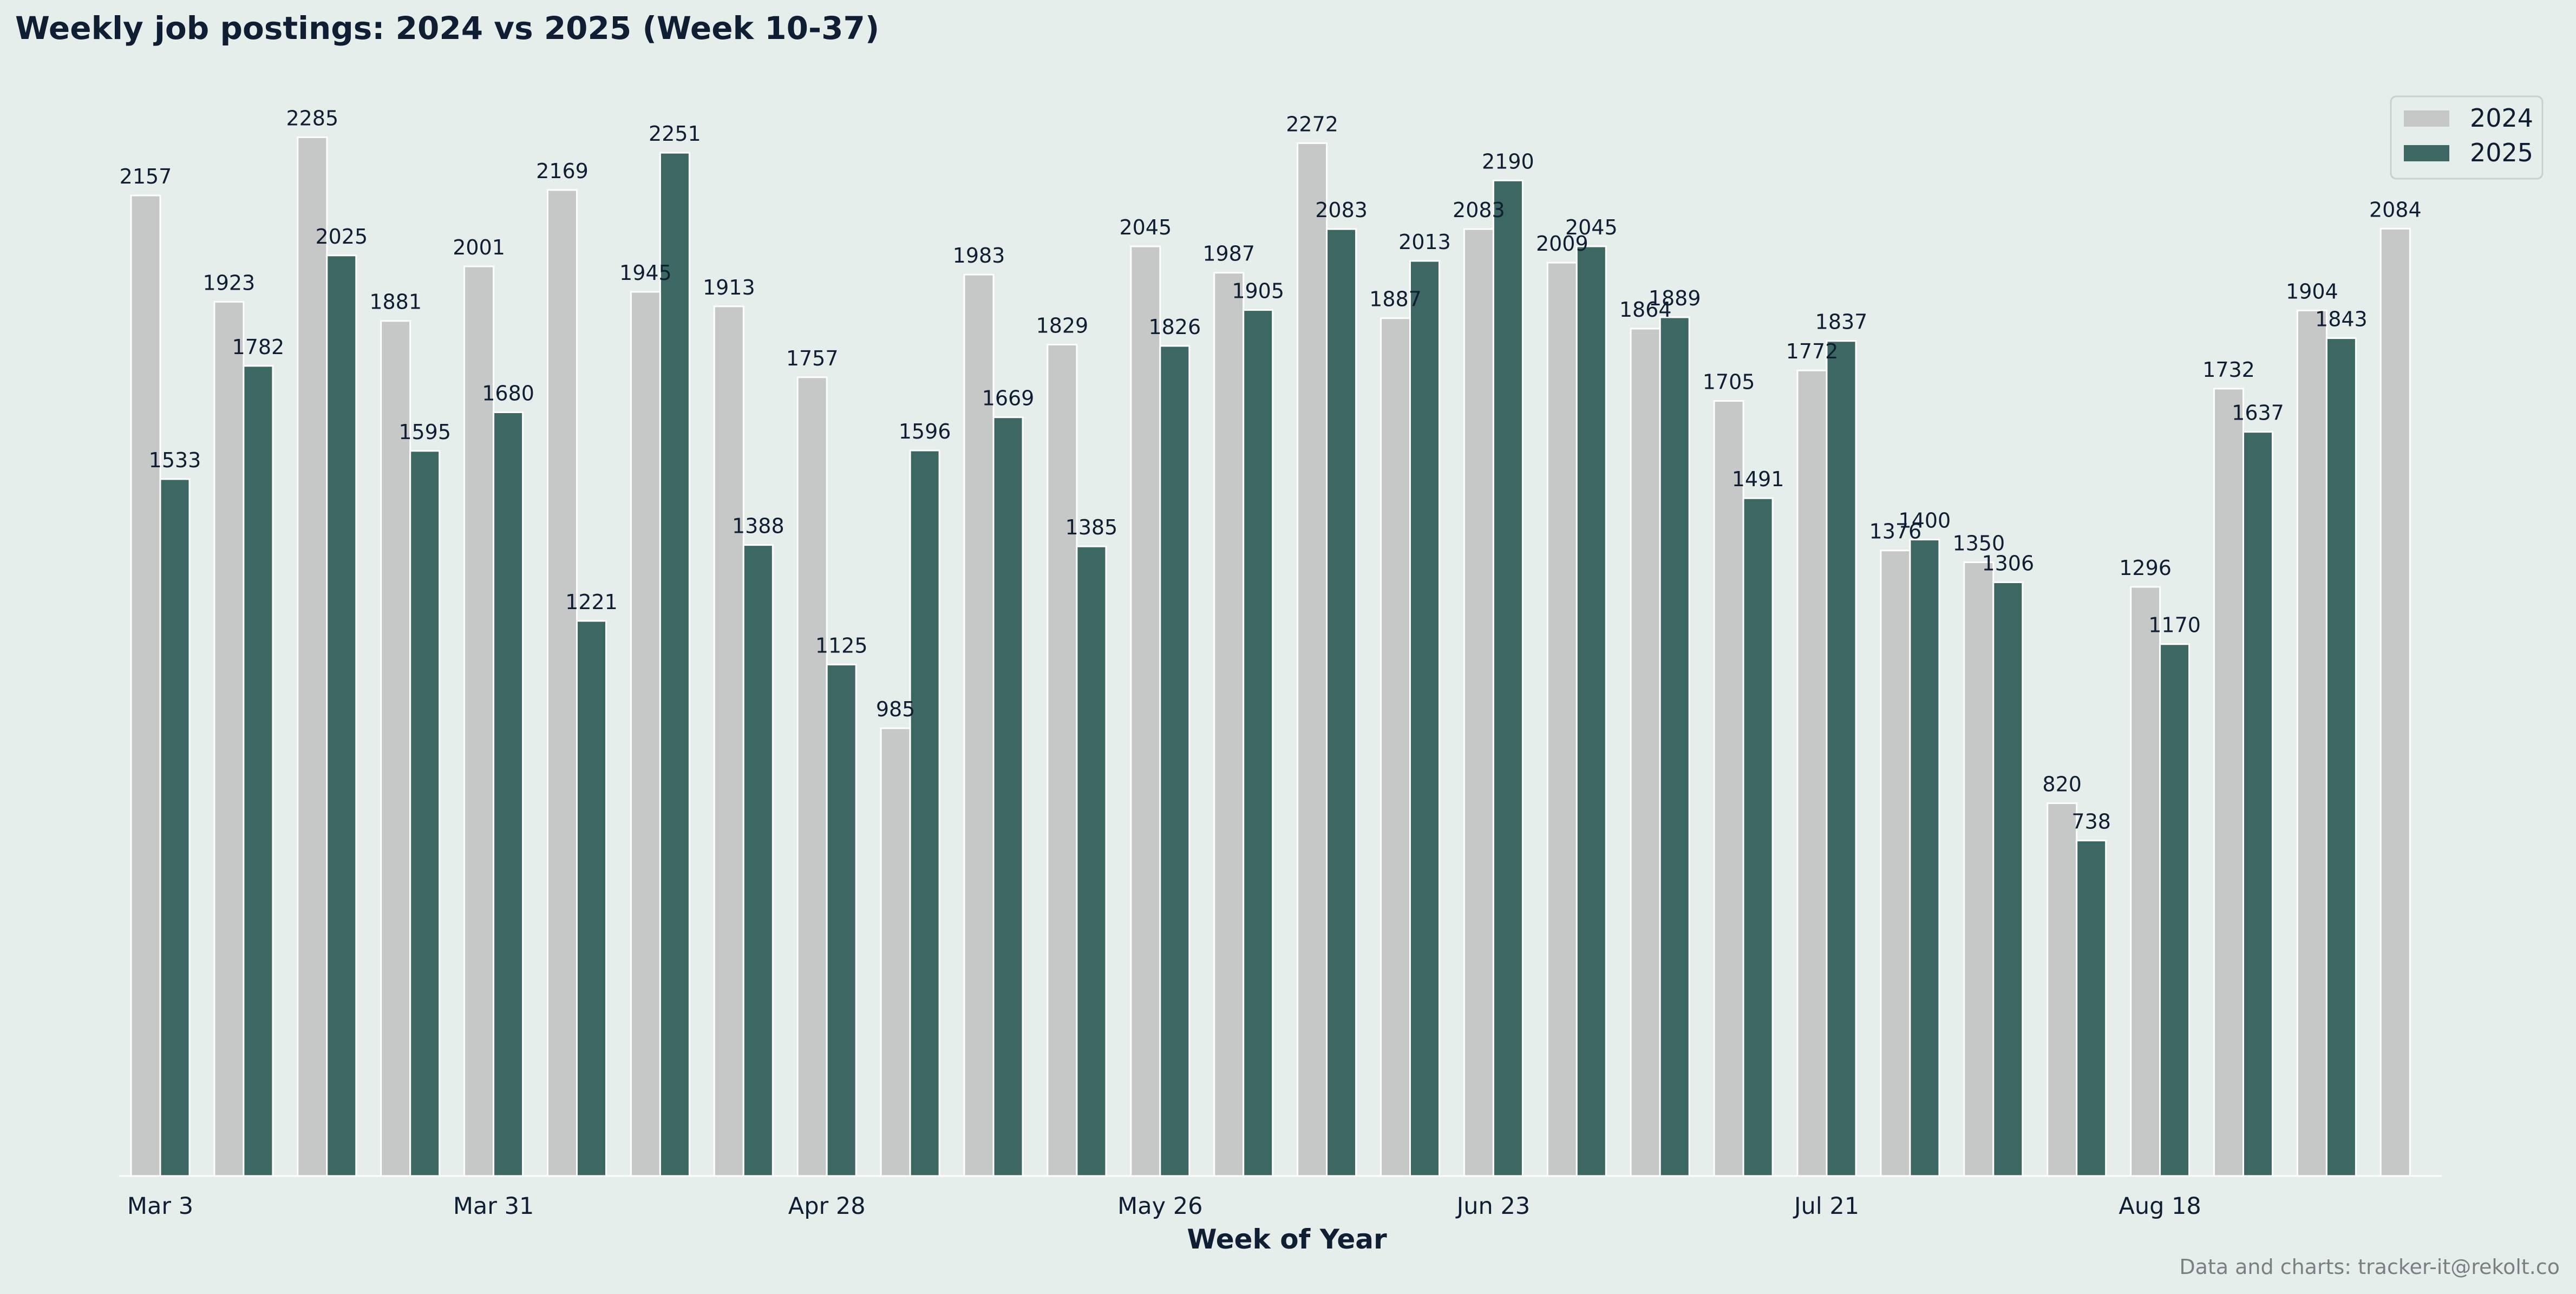  I want to click on data-label-2025-week-32: 1306, so click(2008, 564).